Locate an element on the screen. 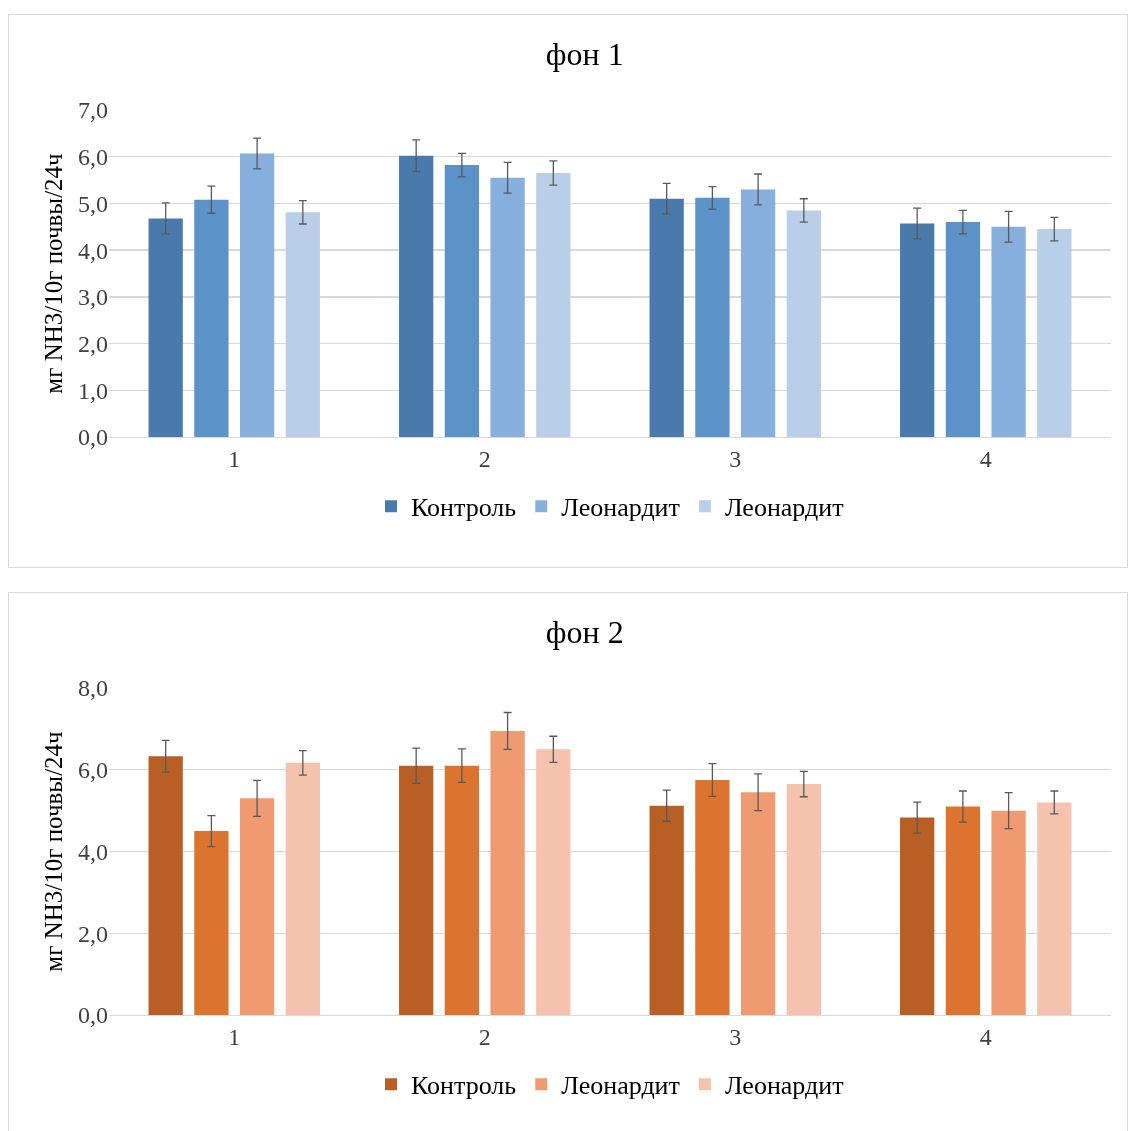 The width and height of the screenshot is (1131, 1131). y-tick-label: 8,0 is located at coordinates (93, 688).